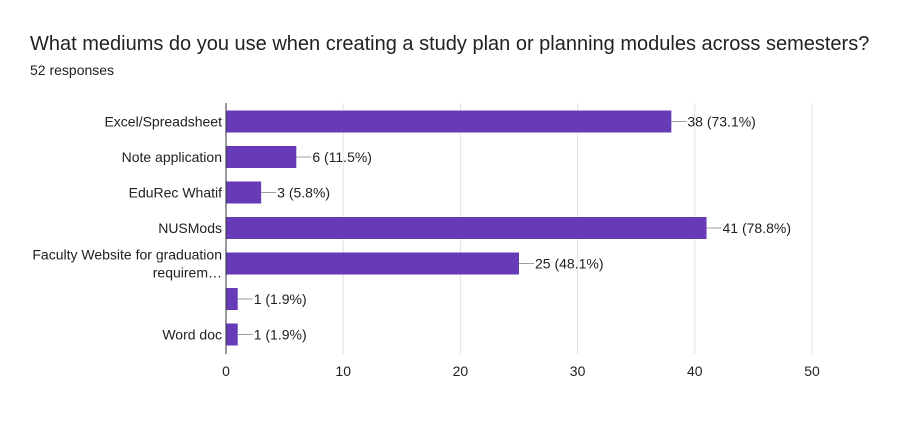 The height and width of the screenshot is (430, 902). What do you see at coordinates (569, 264) in the screenshot?
I see `data-label: 25 (48.1%)` at bounding box center [569, 264].